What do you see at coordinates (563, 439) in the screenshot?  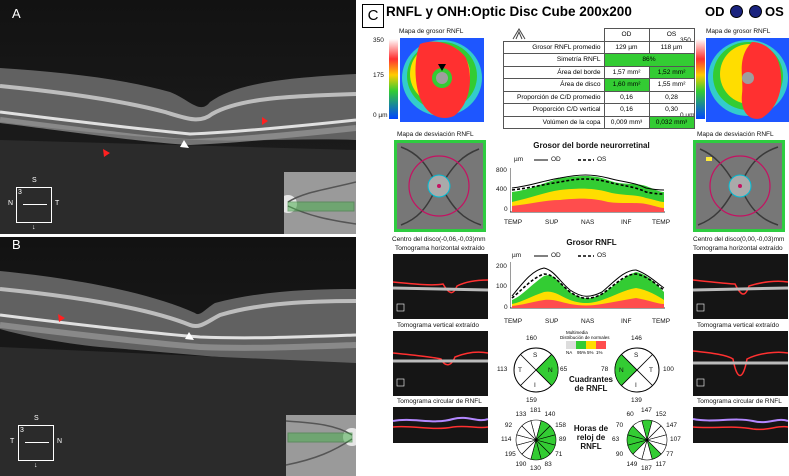 I see `clock-hour-value: 89` at bounding box center [563, 439].